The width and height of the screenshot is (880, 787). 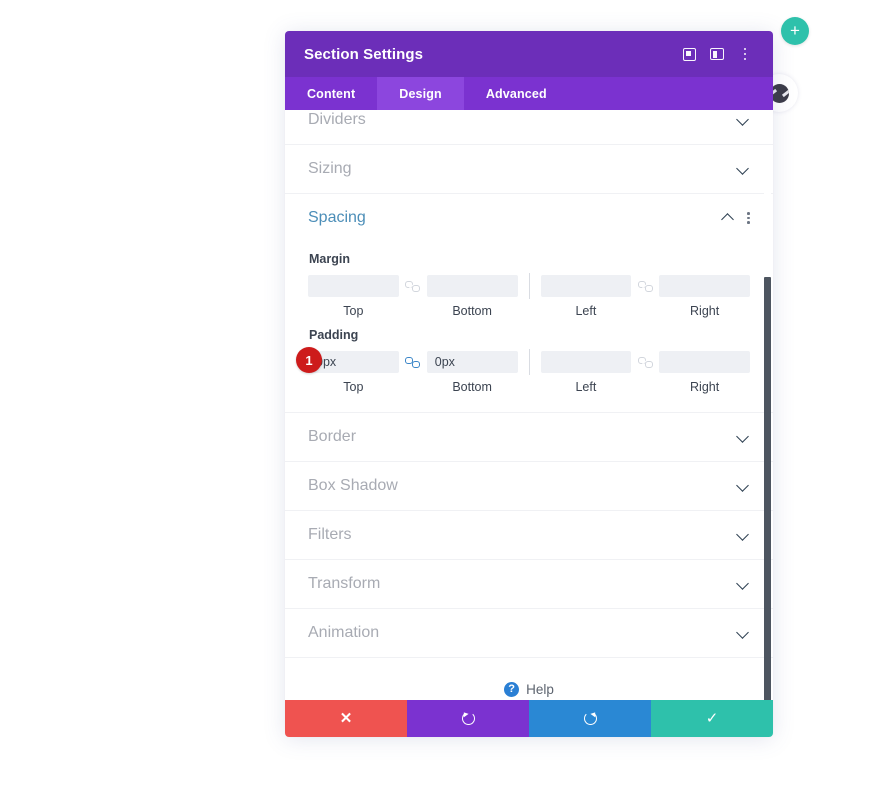 What do you see at coordinates (337, 119) in the screenshot?
I see `accordion-label: Dividers` at bounding box center [337, 119].